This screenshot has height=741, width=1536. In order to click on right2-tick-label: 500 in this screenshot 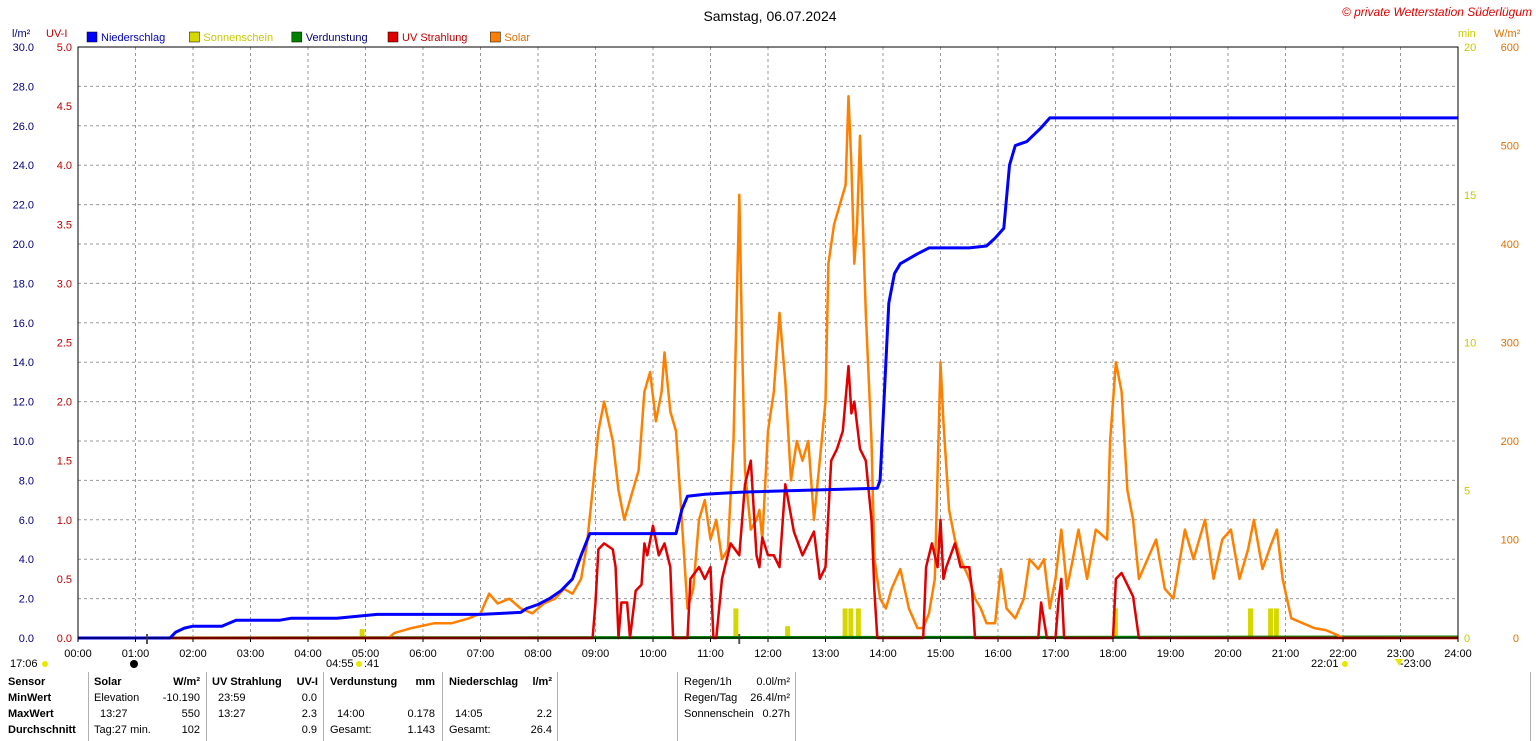, I will do `click(1510, 147)`.